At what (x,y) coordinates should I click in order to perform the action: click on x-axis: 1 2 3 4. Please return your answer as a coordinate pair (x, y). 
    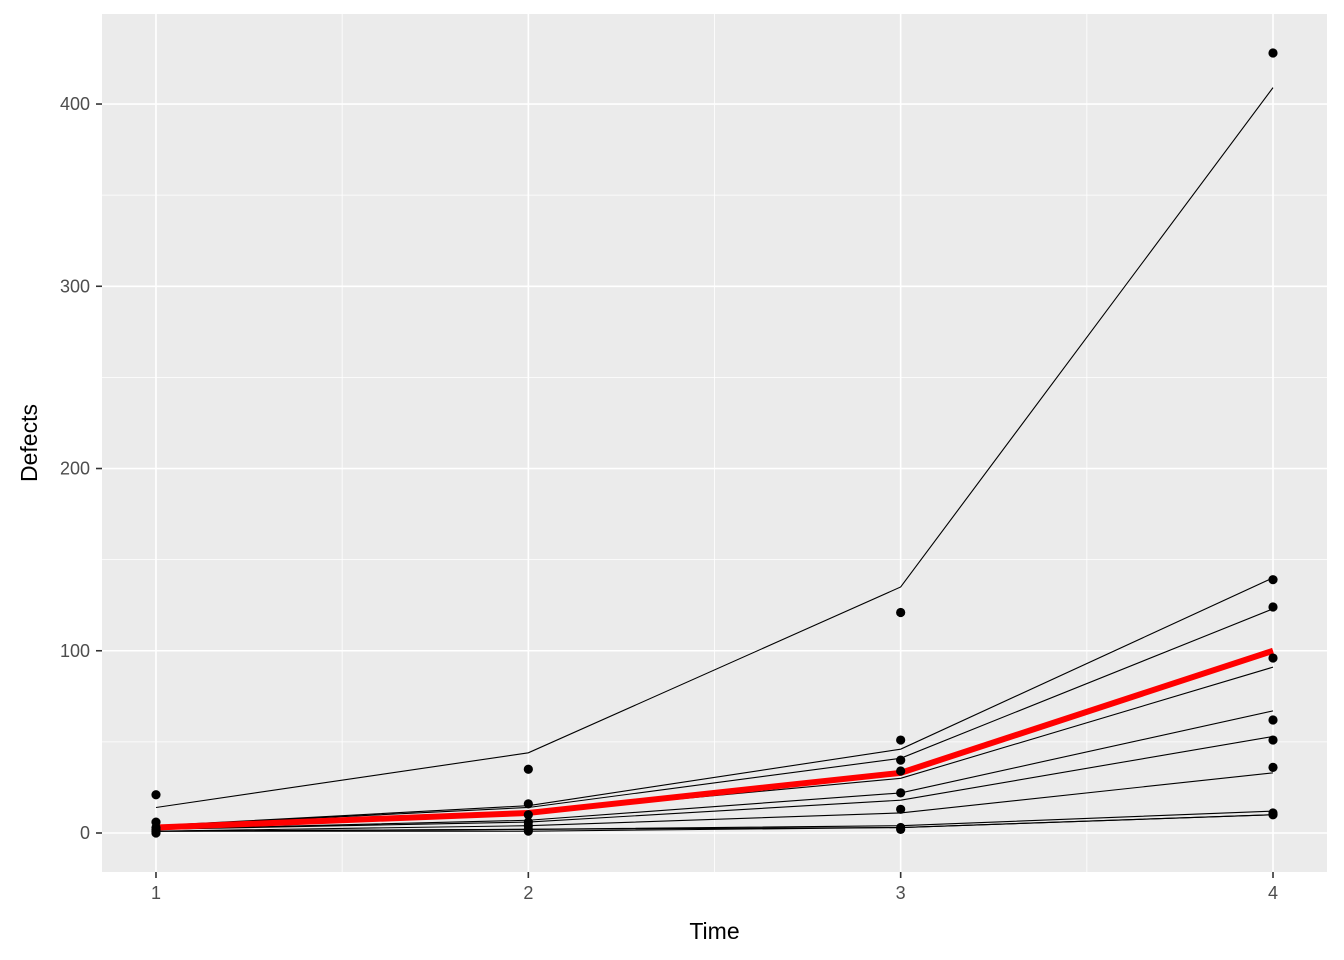
    Looking at the image, I should click on (714, 887).